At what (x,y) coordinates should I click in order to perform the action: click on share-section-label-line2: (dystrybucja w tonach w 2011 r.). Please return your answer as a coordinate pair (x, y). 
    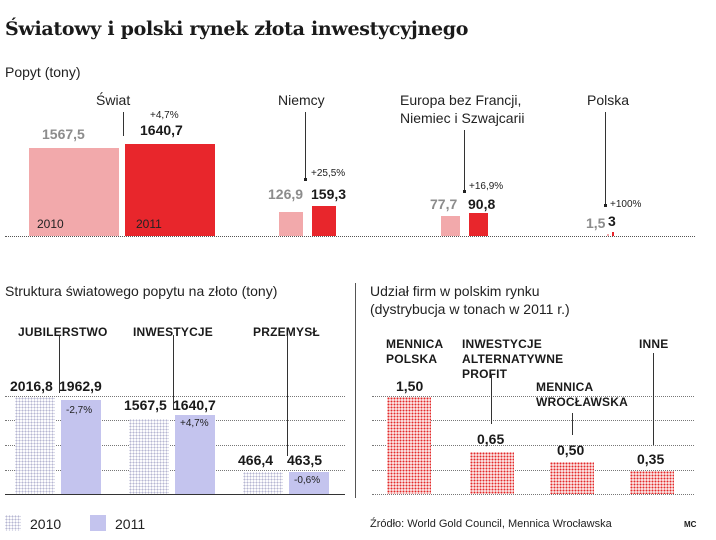
    Looking at the image, I should click on (470, 309).